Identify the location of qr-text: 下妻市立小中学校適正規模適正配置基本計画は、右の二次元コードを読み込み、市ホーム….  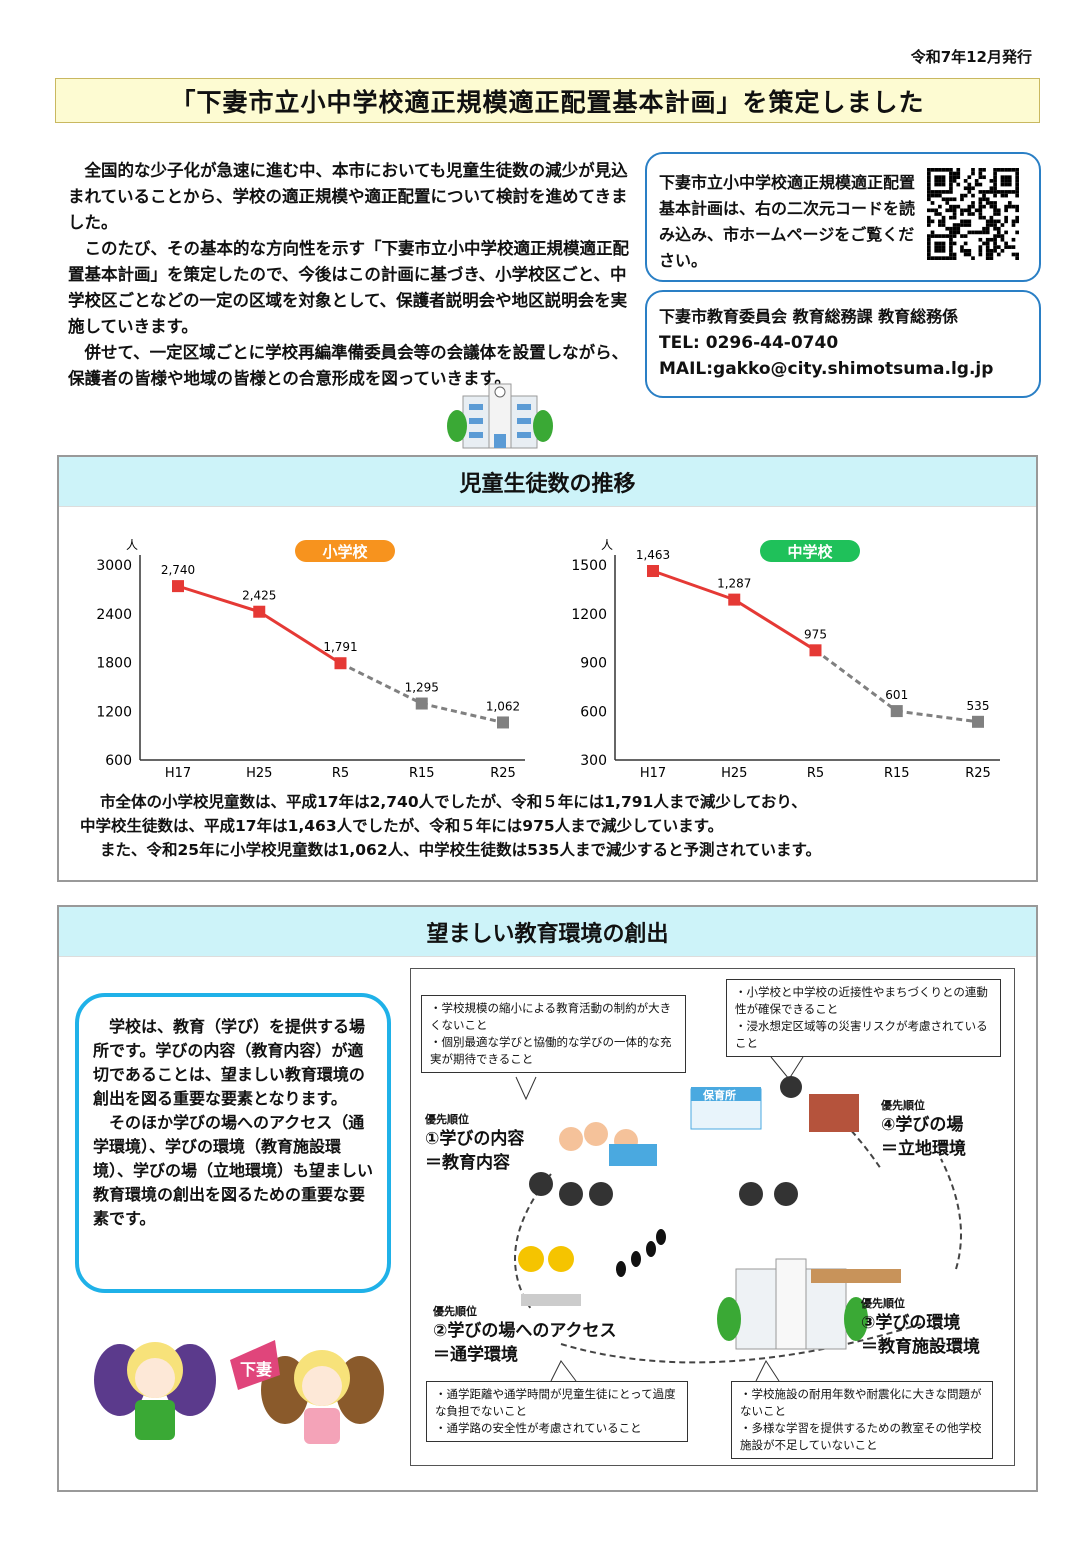
(787, 221).